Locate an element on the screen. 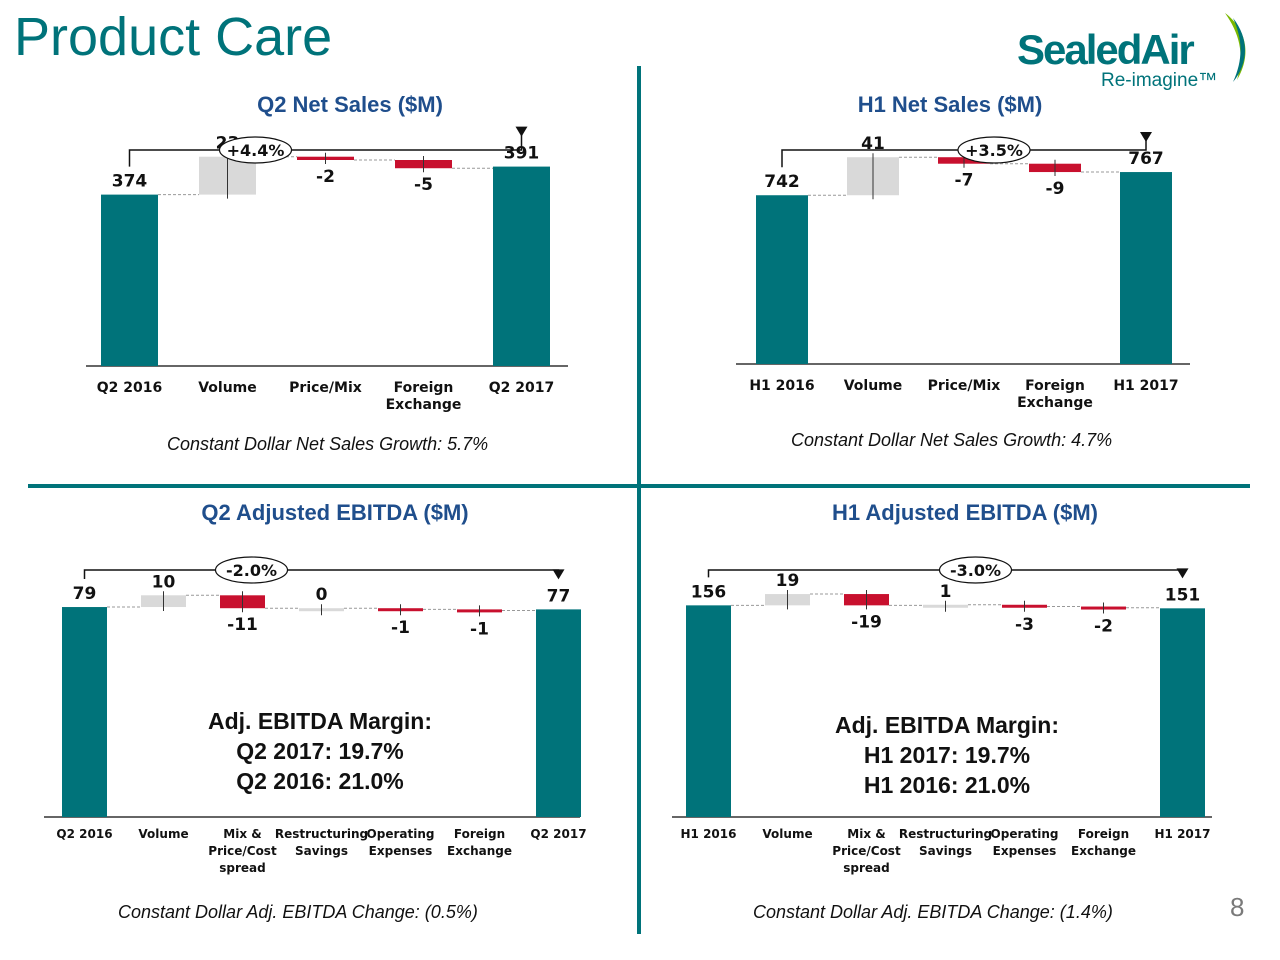 The width and height of the screenshot is (1280, 960). q2-ebitda-value-label-4: -1 is located at coordinates (400, 628).